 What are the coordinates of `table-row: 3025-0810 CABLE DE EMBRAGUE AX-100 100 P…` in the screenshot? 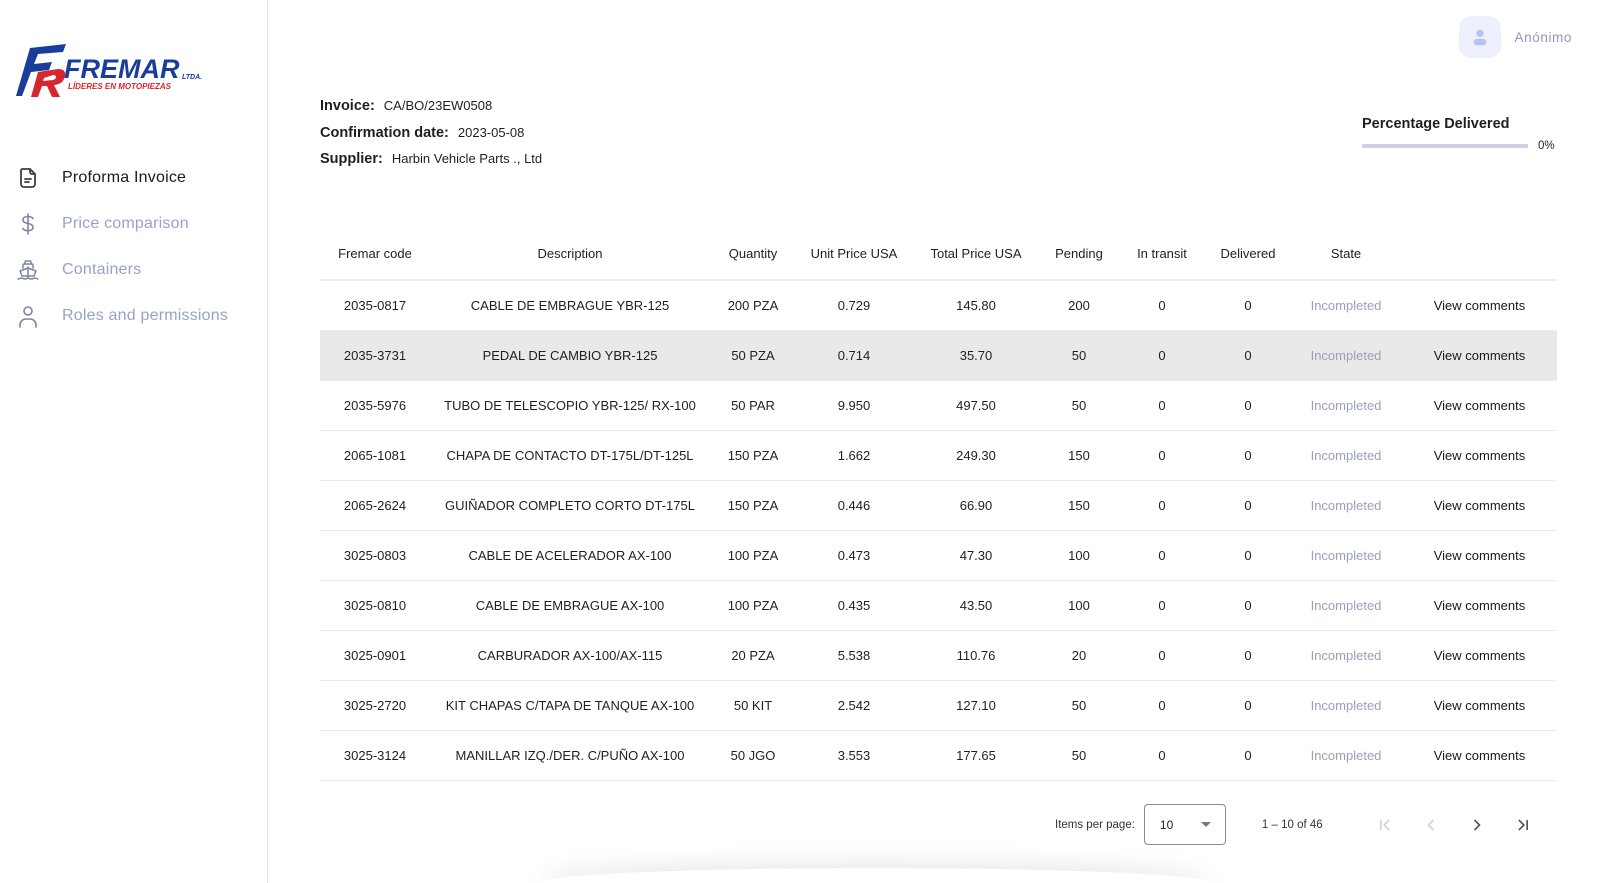 It's located at (938, 605).